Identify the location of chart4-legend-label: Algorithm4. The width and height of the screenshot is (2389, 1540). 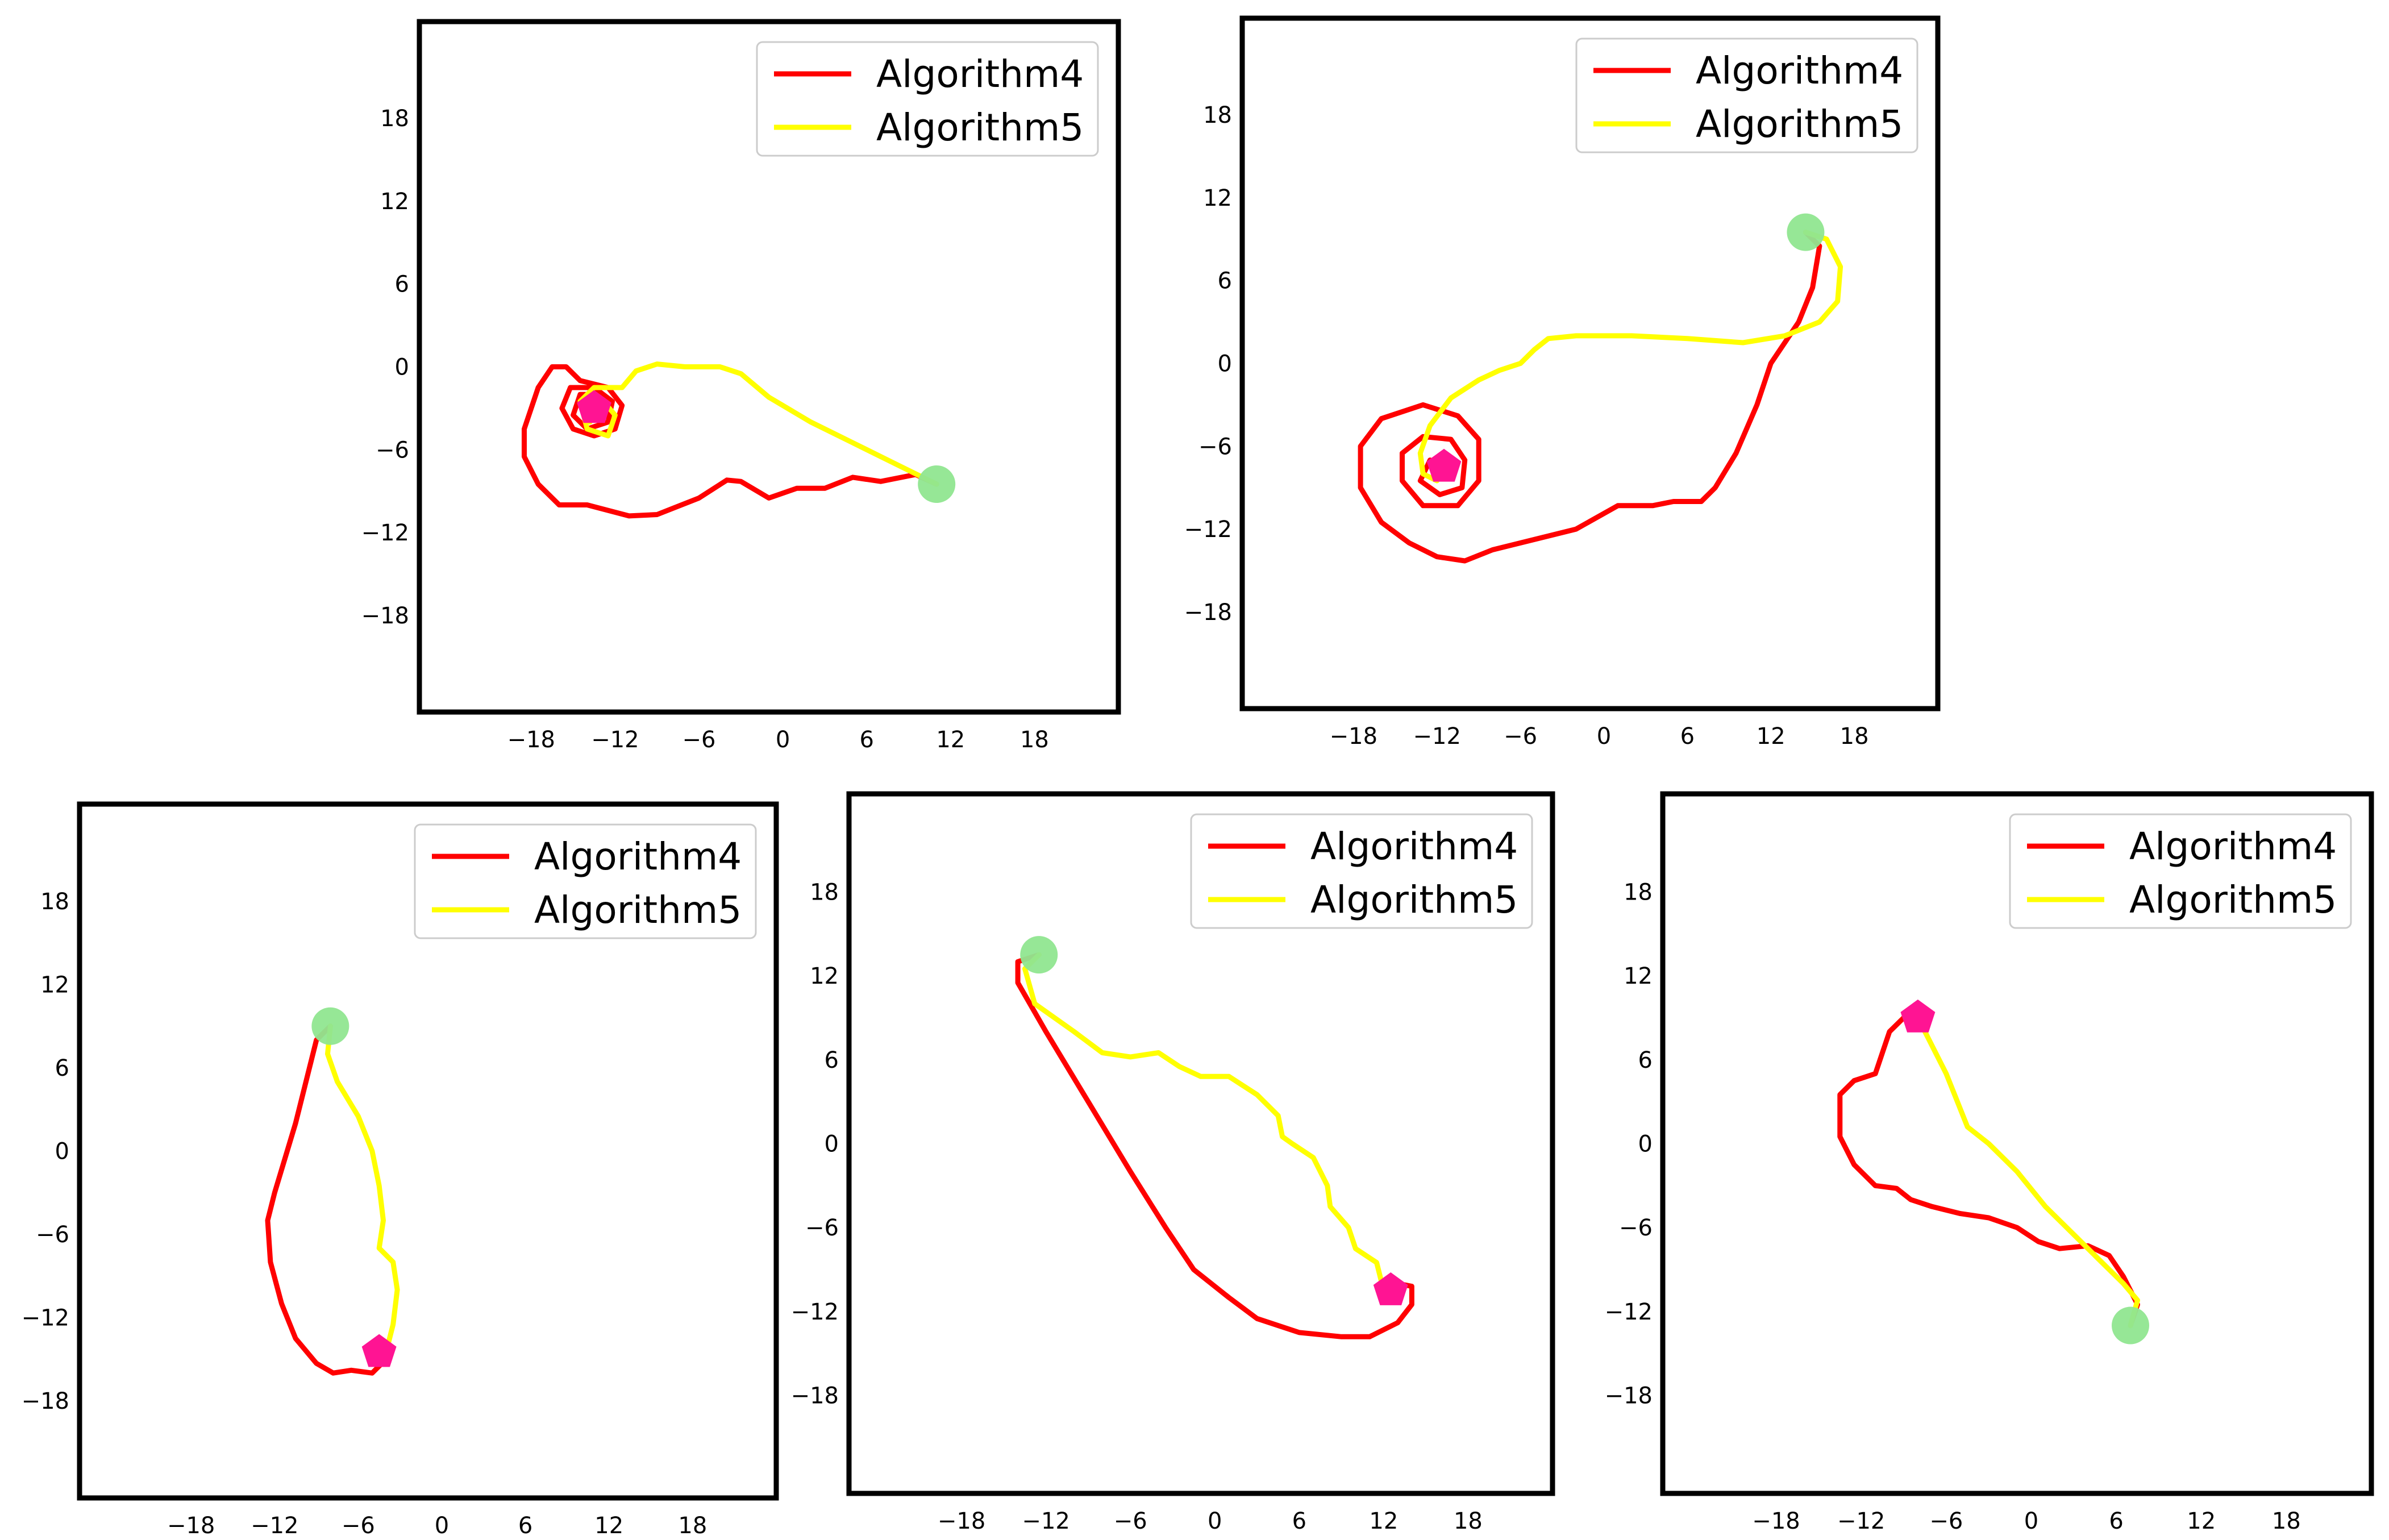
(2233, 846).